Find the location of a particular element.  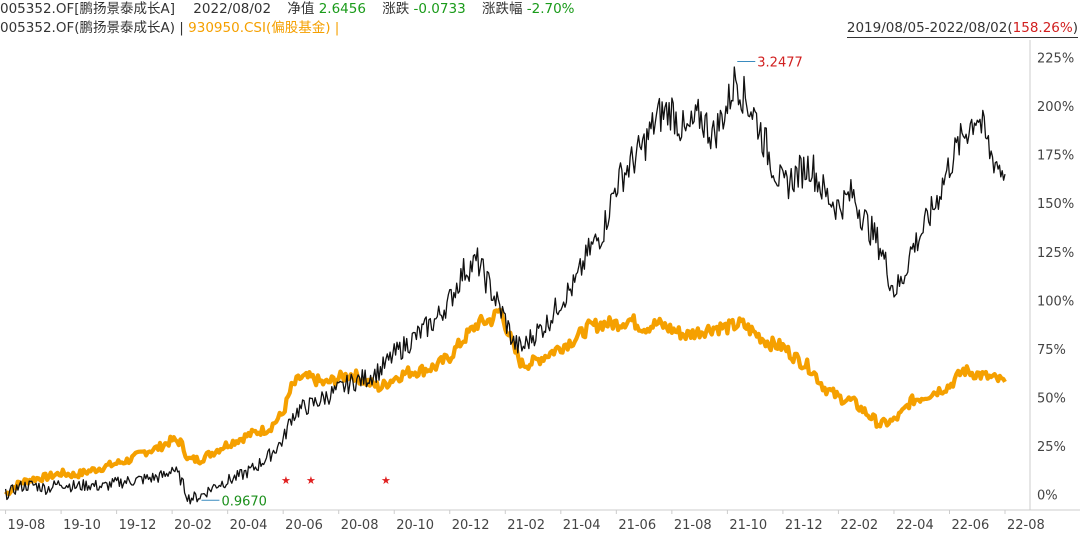

y-tick-label: 200% is located at coordinates (1055, 107).